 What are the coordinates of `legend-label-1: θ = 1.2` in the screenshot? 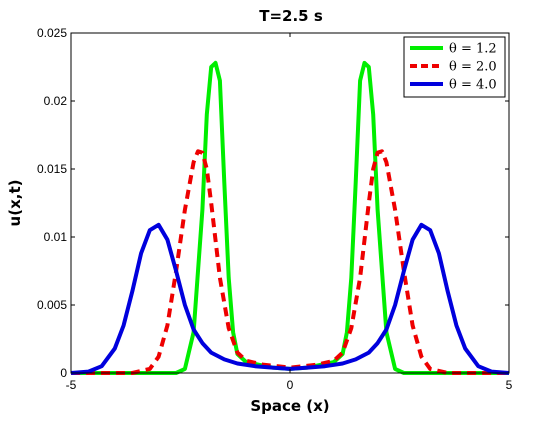 It's located at (473, 49).